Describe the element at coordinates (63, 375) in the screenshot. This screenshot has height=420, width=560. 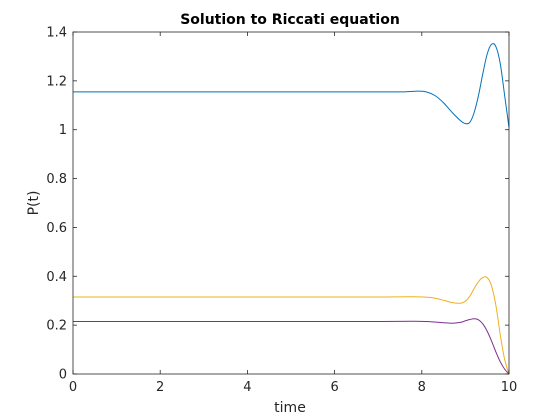
I see `y-tick-label: 0` at that location.